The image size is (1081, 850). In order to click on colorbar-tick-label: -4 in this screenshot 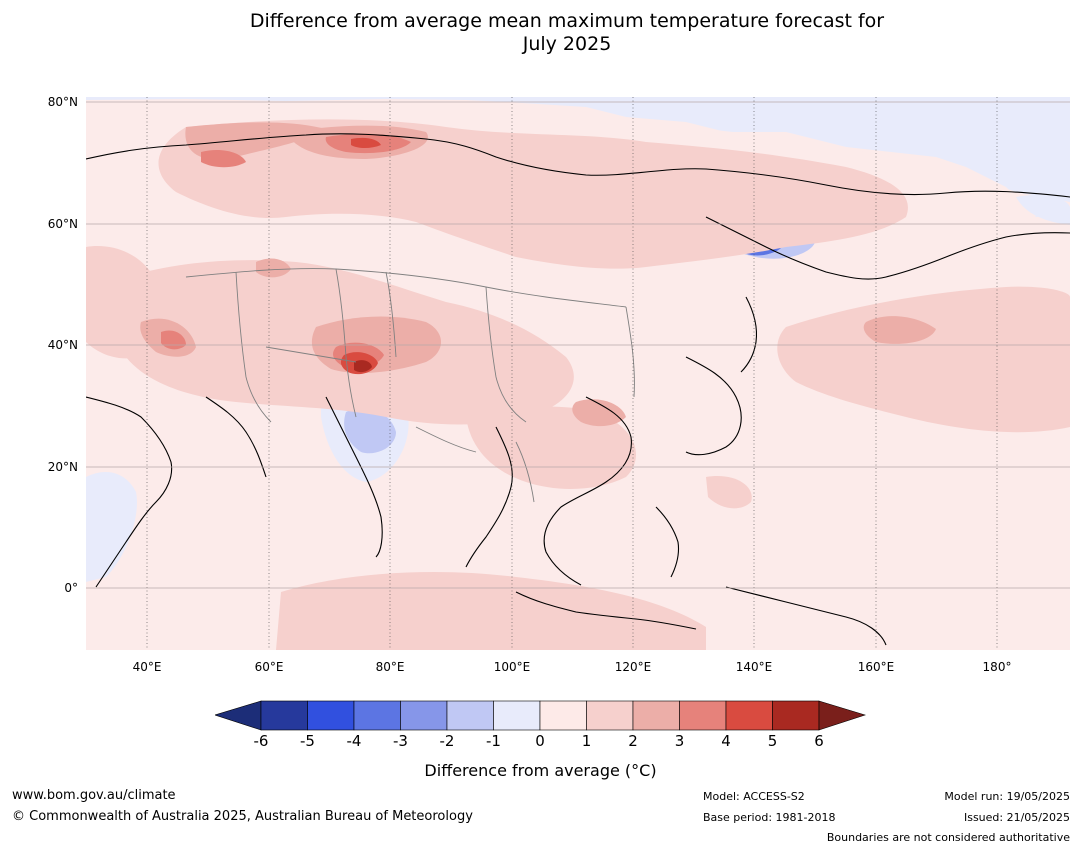, I will do `click(354, 741)`.